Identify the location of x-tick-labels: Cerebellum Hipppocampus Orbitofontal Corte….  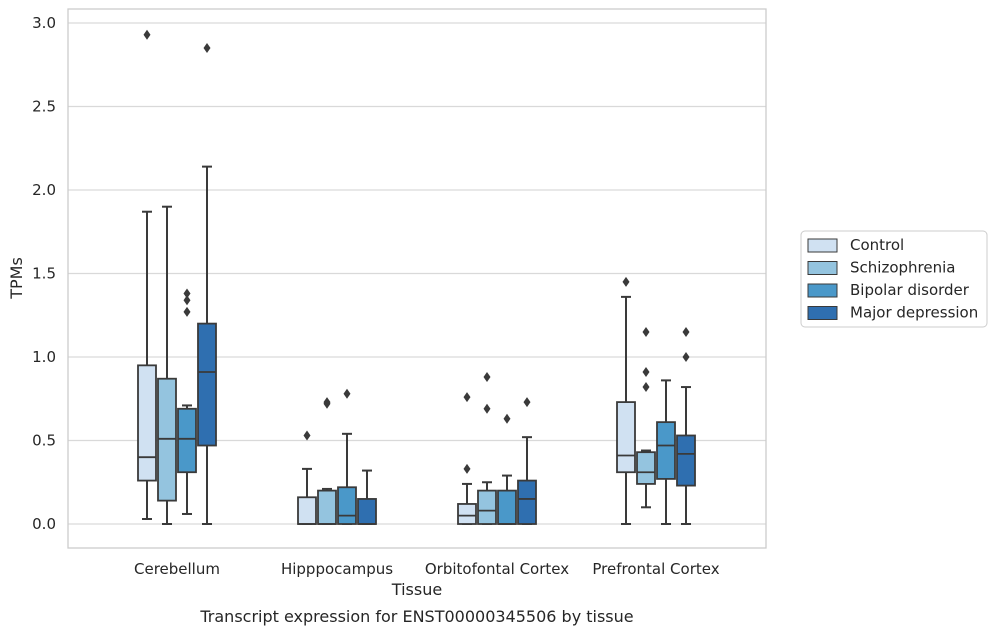
(427, 569).